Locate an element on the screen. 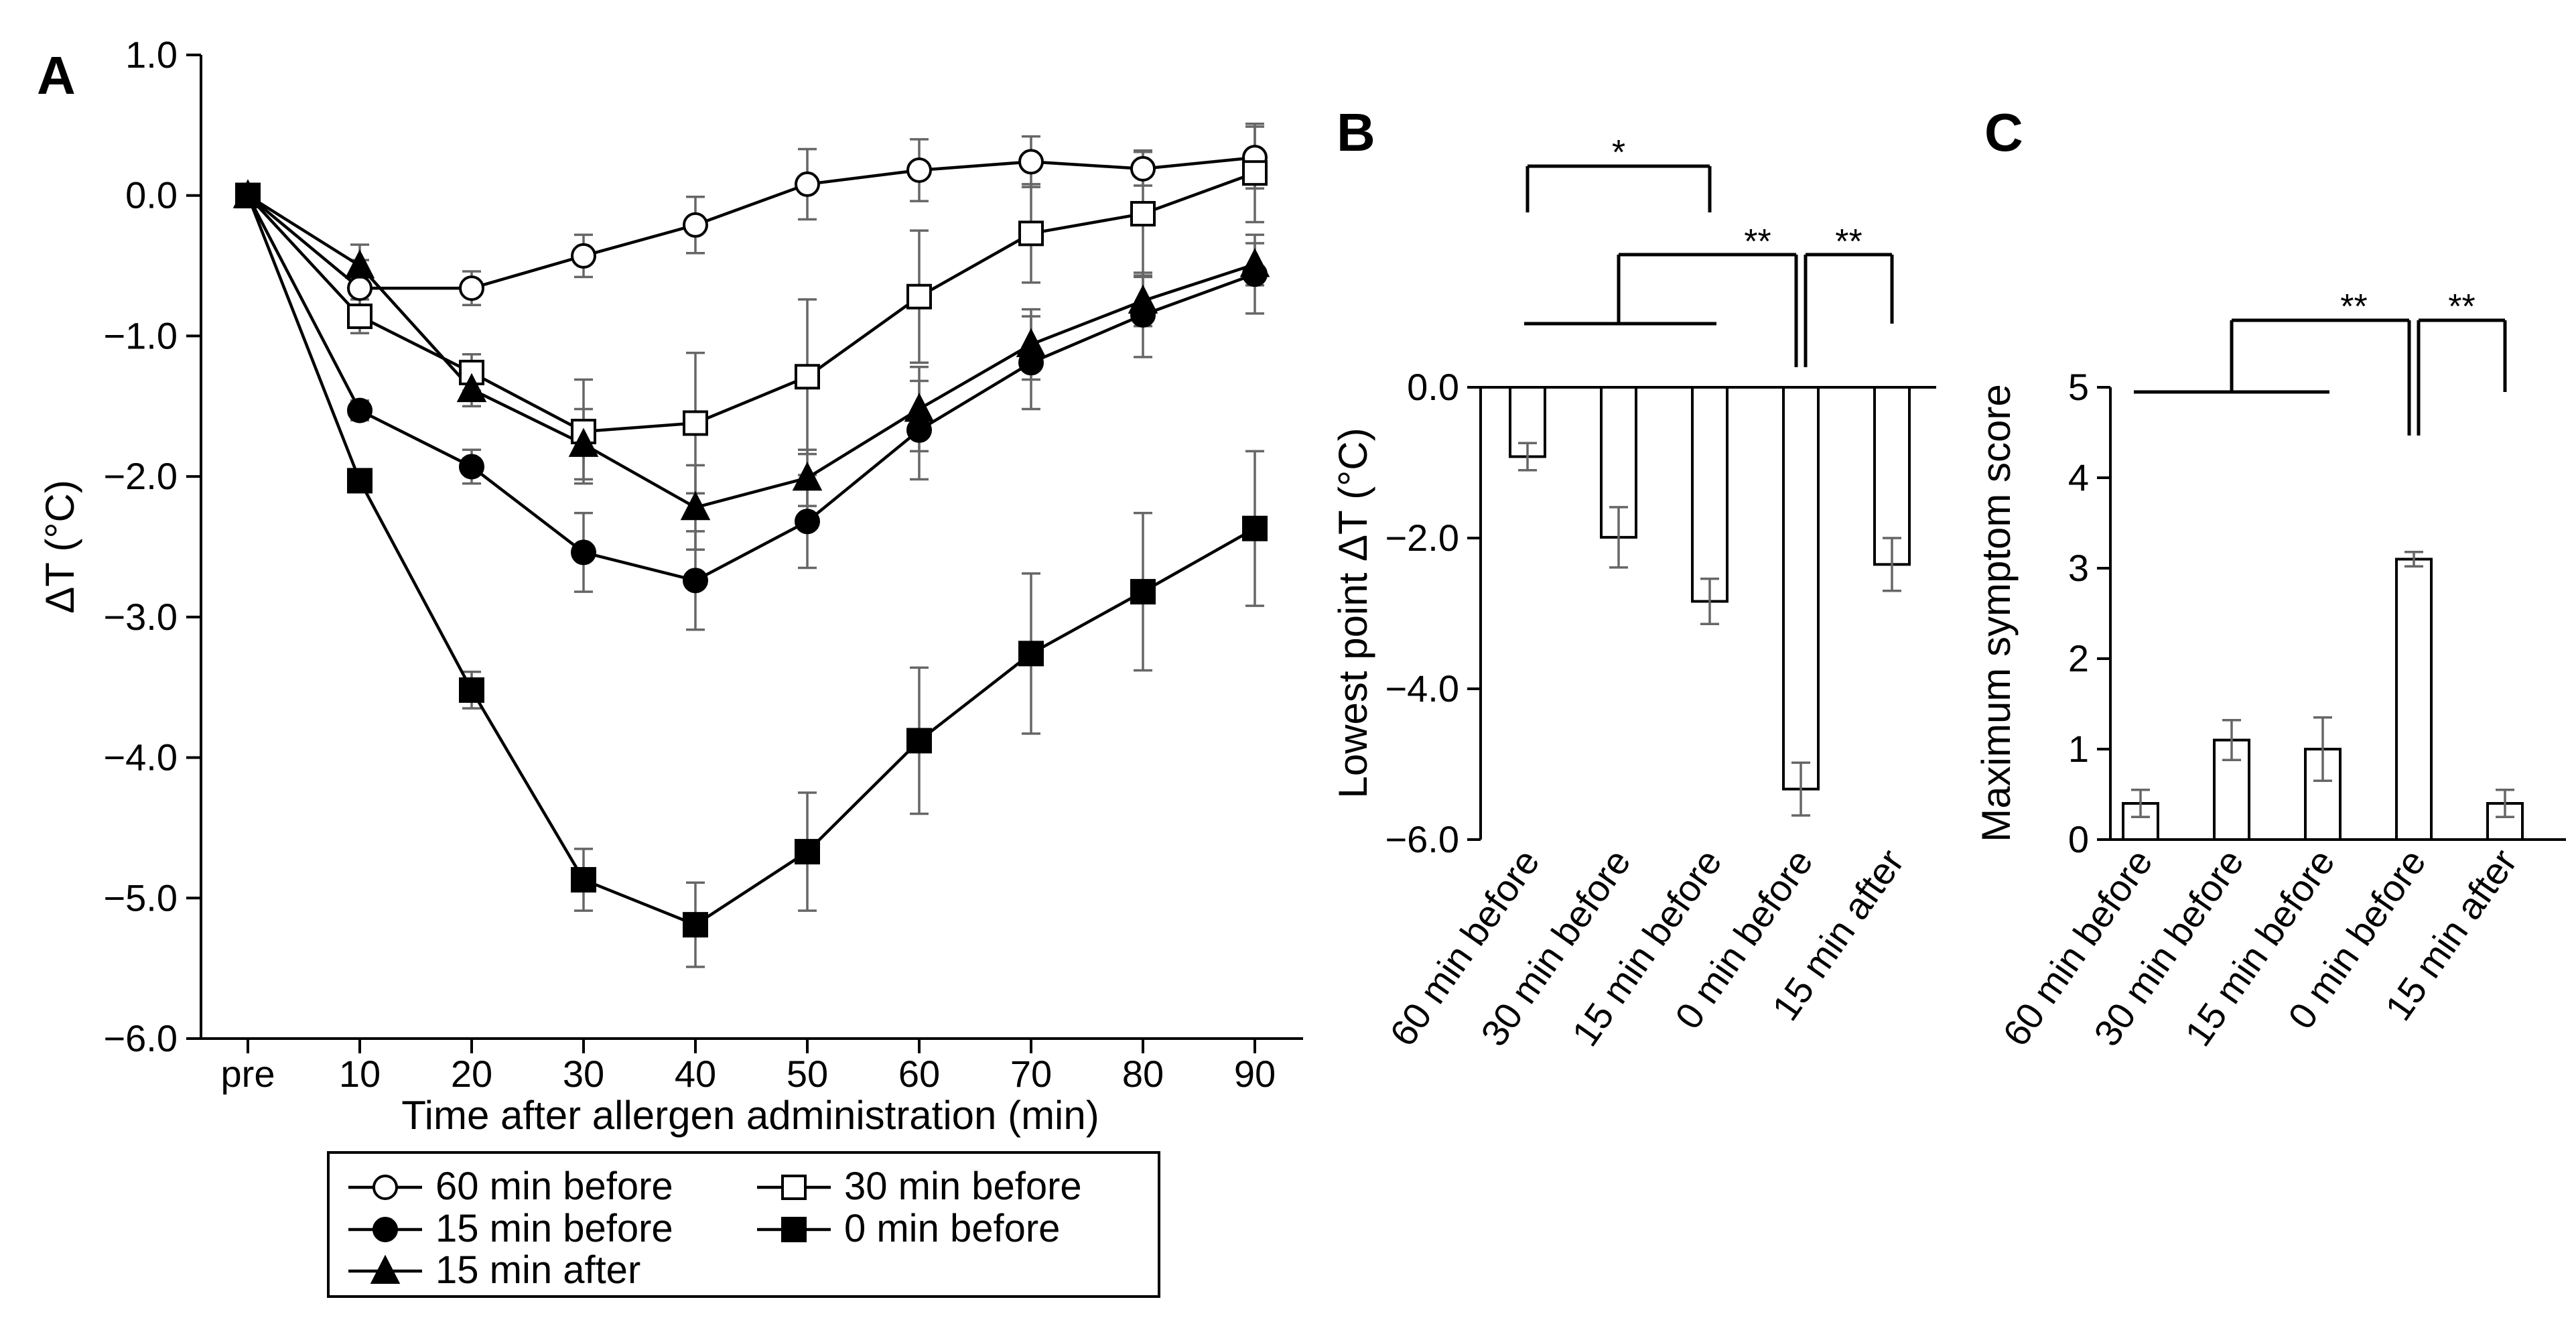 Image resolution: width=2576 pixels, height=1322 pixels. legend-label: 0 min before is located at coordinates (952, 1228).